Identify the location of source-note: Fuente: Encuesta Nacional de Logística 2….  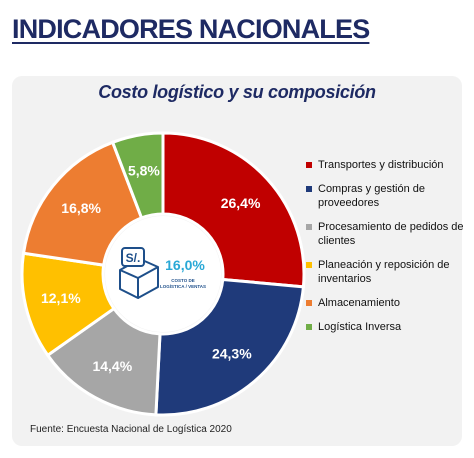
(131, 429).